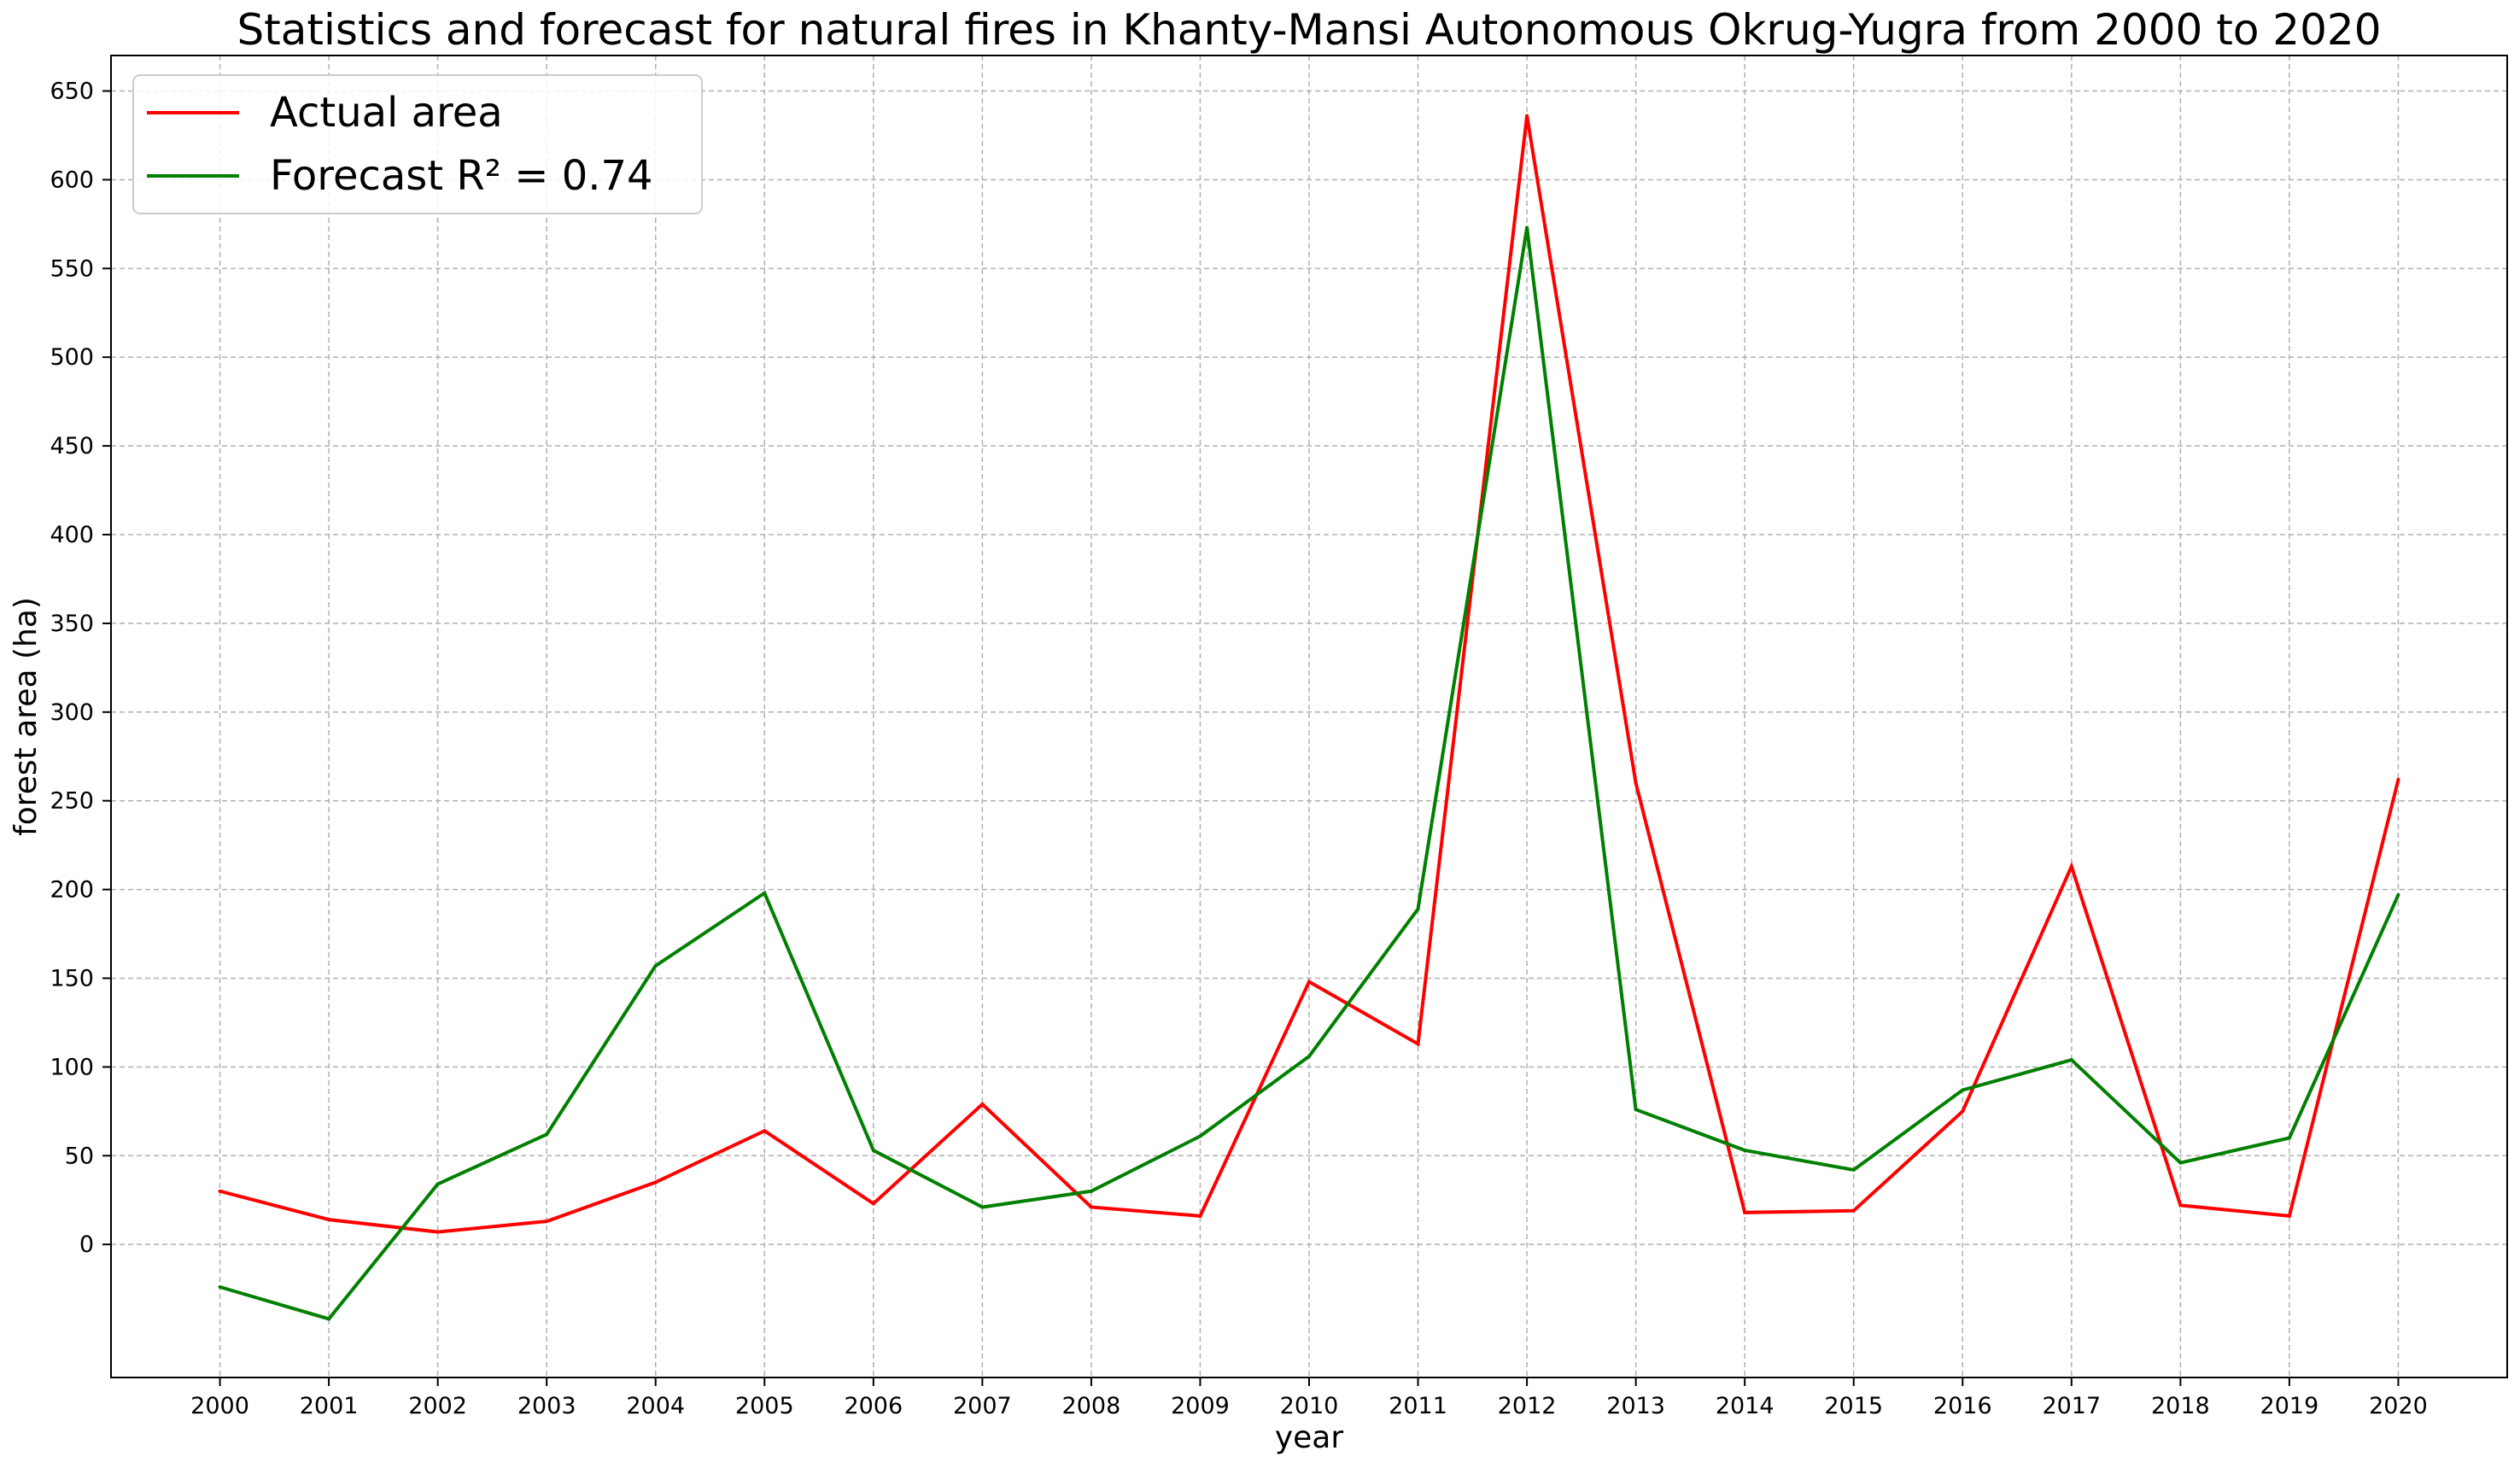 This screenshot has width=2520, height=1474. What do you see at coordinates (874, 1406) in the screenshot?
I see `x-tick-label: 2006` at bounding box center [874, 1406].